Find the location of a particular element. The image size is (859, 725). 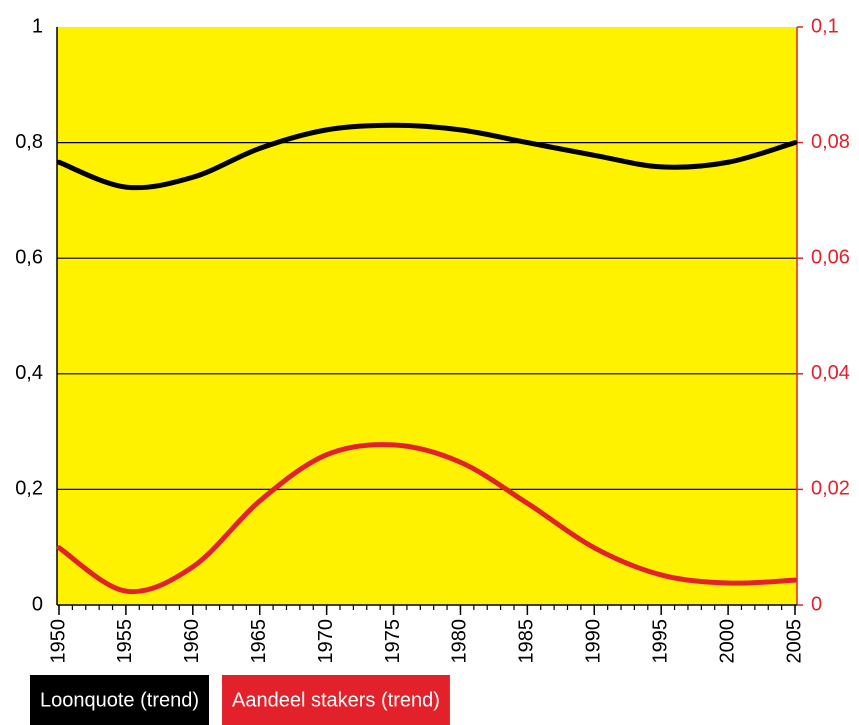

legend-label: Aandeel stakers (trend) is located at coordinates (336, 700).